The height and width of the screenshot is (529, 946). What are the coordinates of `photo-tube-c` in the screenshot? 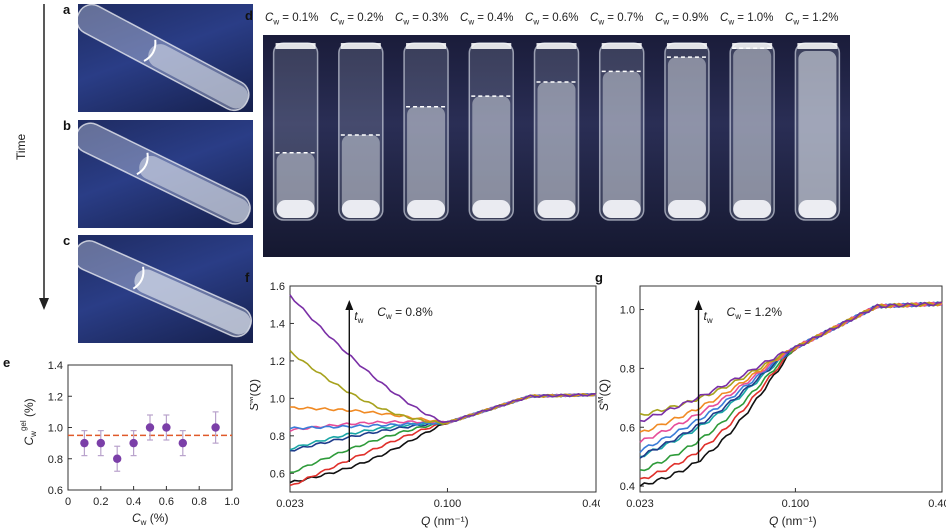 It's located at (165, 289).